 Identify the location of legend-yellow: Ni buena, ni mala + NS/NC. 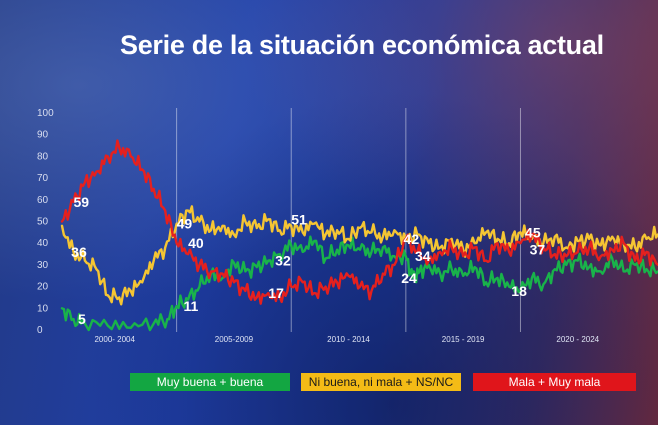
(381, 382).